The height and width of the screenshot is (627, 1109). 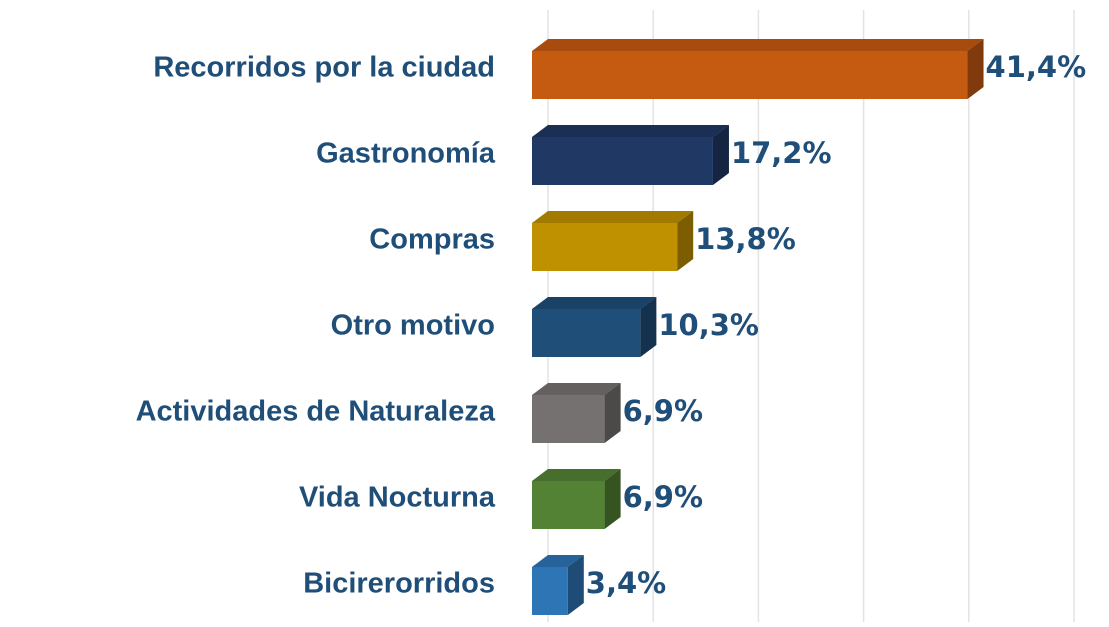 I want to click on category-label: Actividades de Naturaleza, so click(x=316, y=412).